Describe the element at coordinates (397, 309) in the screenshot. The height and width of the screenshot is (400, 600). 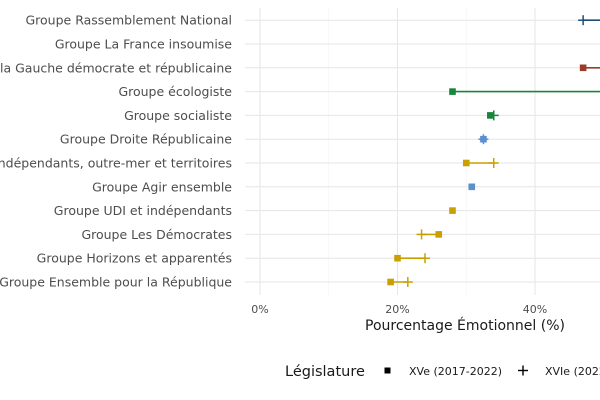
I see `x-tick-label: 20%` at that location.